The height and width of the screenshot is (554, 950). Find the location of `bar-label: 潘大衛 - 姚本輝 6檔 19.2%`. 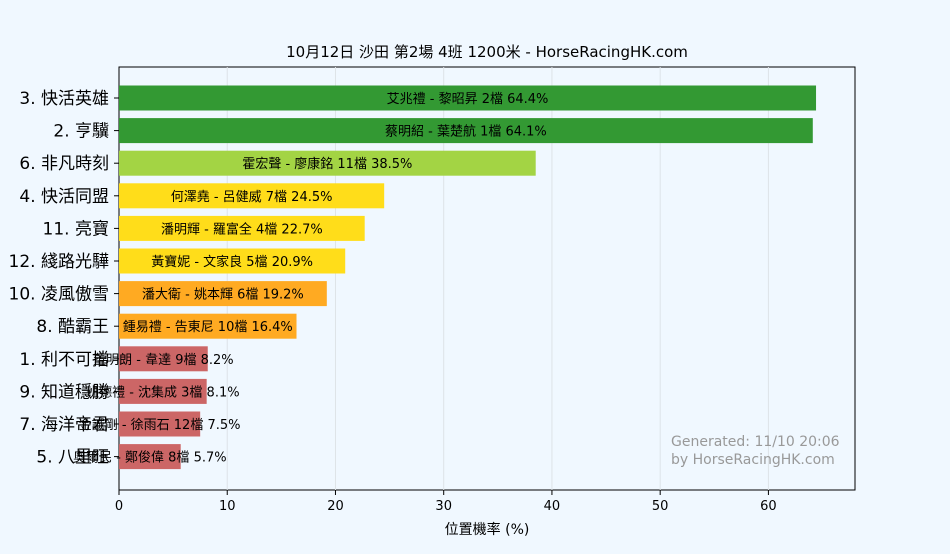

bar-label: 潘大衛 - 姚本輝 6檔 19.2% is located at coordinates (223, 295).